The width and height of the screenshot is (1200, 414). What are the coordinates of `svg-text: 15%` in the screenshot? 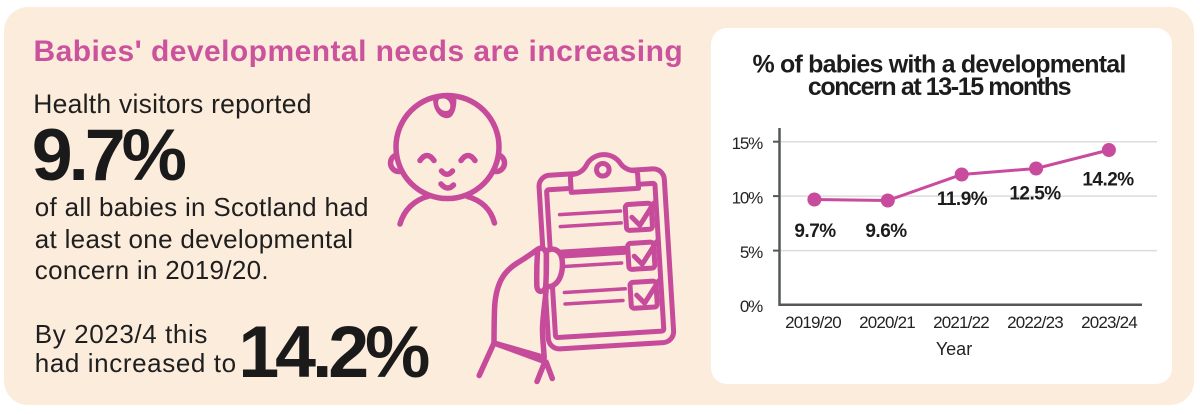 It's located at (748, 143).